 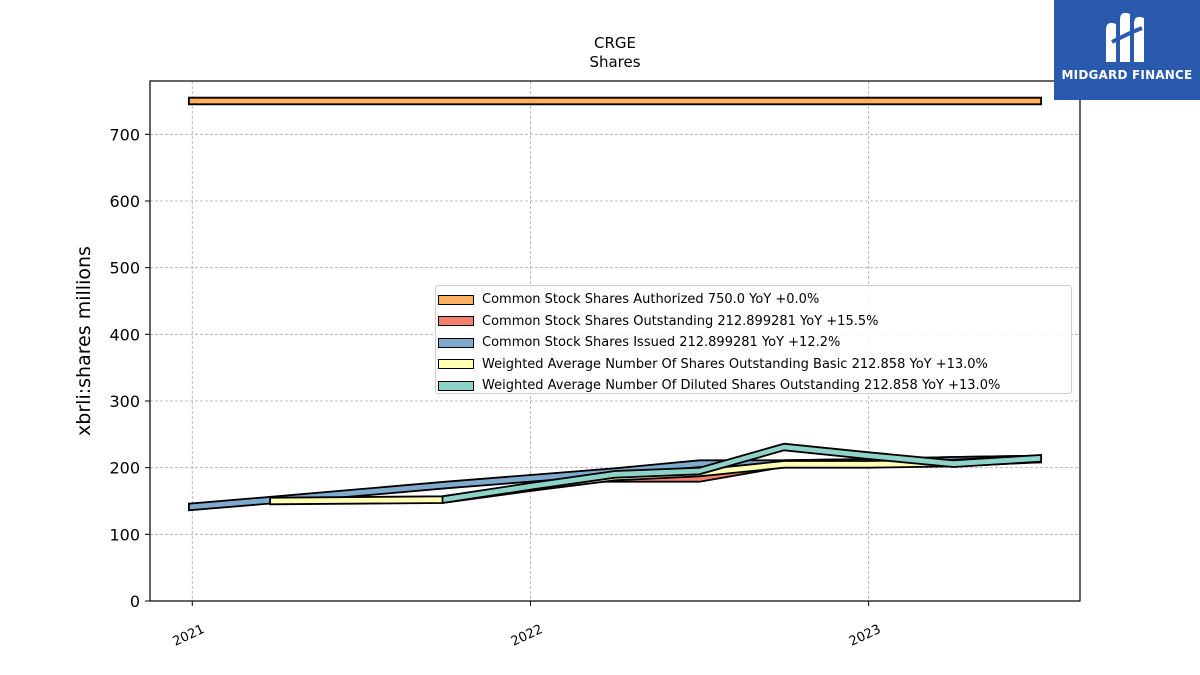 What do you see at coordinates (124, 201) in the screenshot?
I see `y-tick-label-6: 600` at bounding box center [124, 201].